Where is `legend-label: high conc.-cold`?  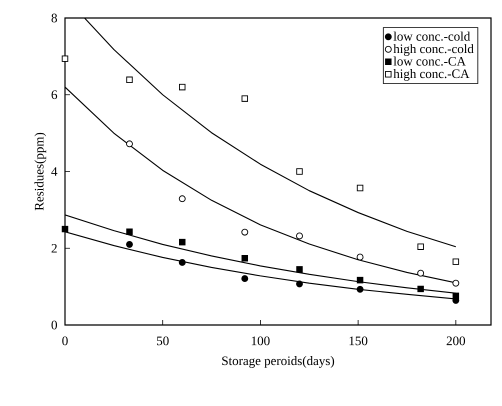
legend-label: high conc.-cold is located at coordinates (433, 50).